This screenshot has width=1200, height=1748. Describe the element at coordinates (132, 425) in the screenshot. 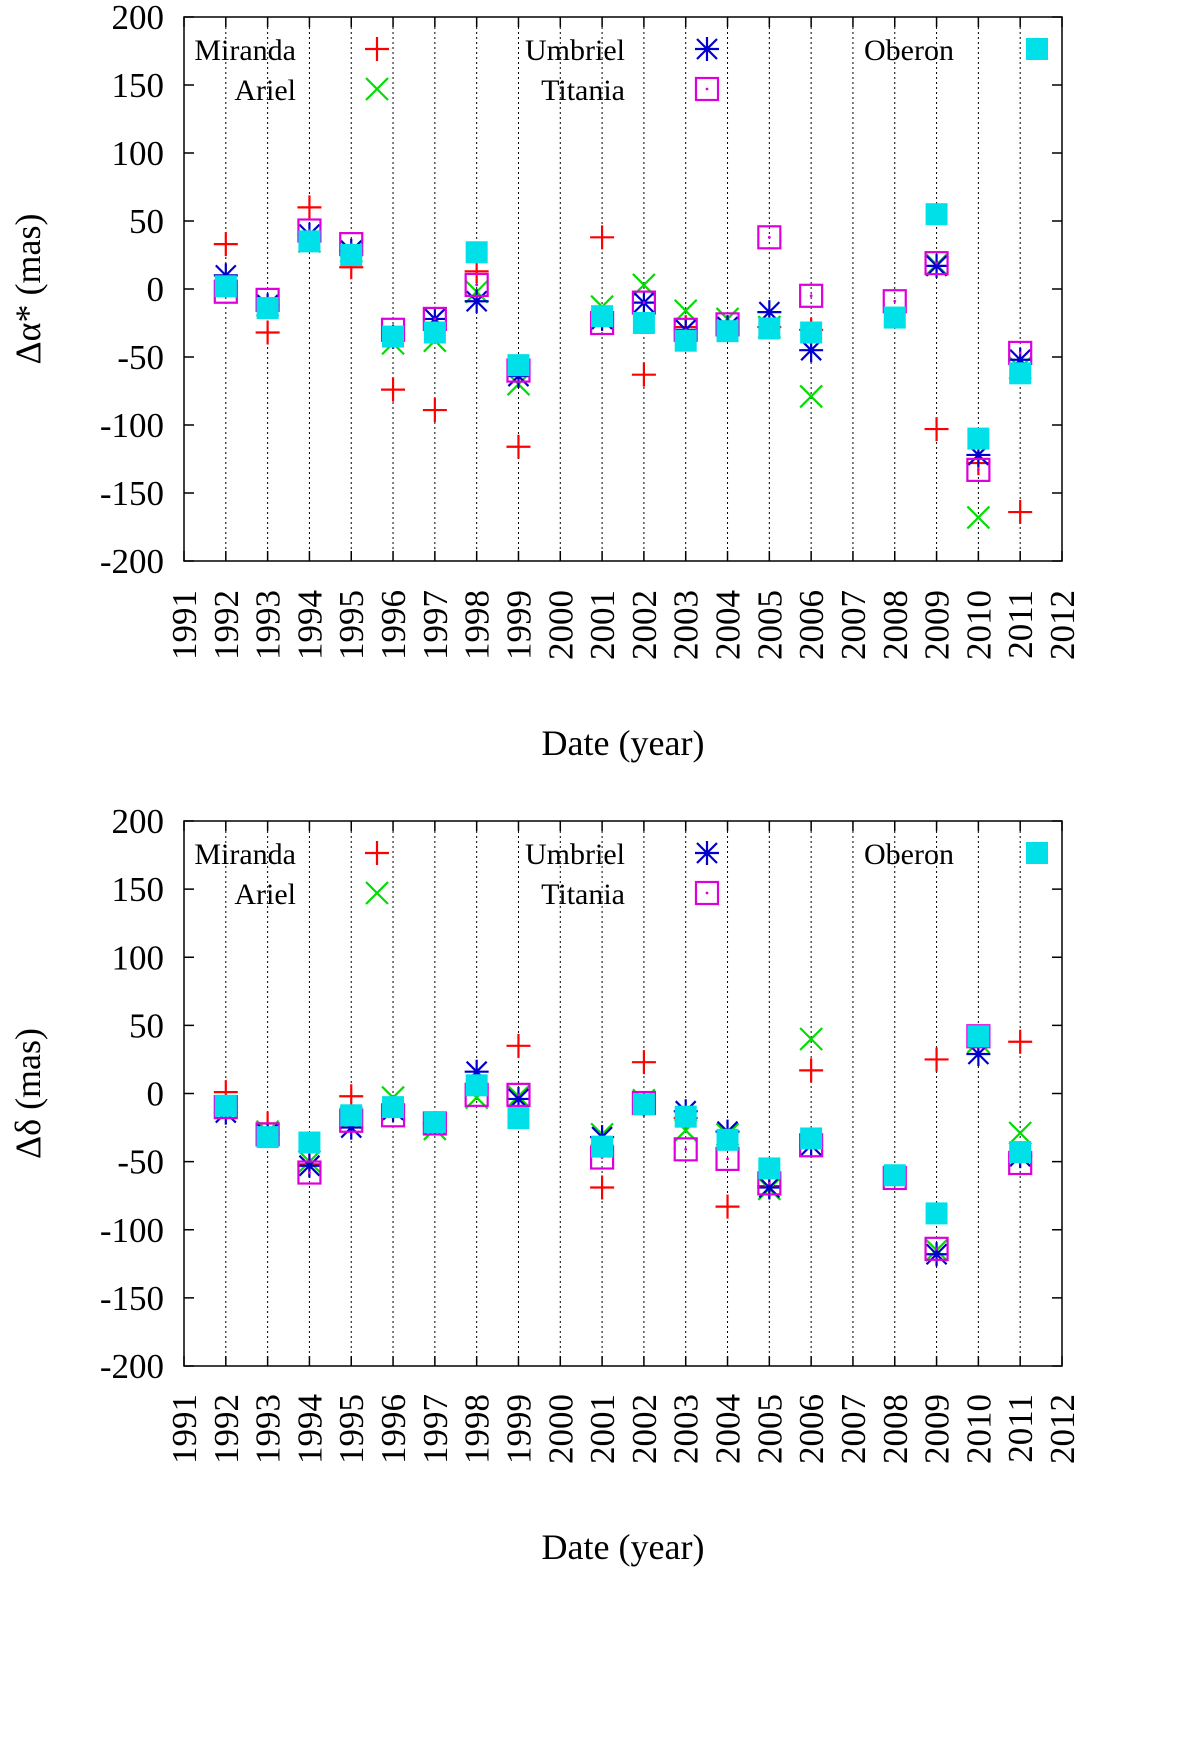

I see `y-tick-label: -100` at that location.